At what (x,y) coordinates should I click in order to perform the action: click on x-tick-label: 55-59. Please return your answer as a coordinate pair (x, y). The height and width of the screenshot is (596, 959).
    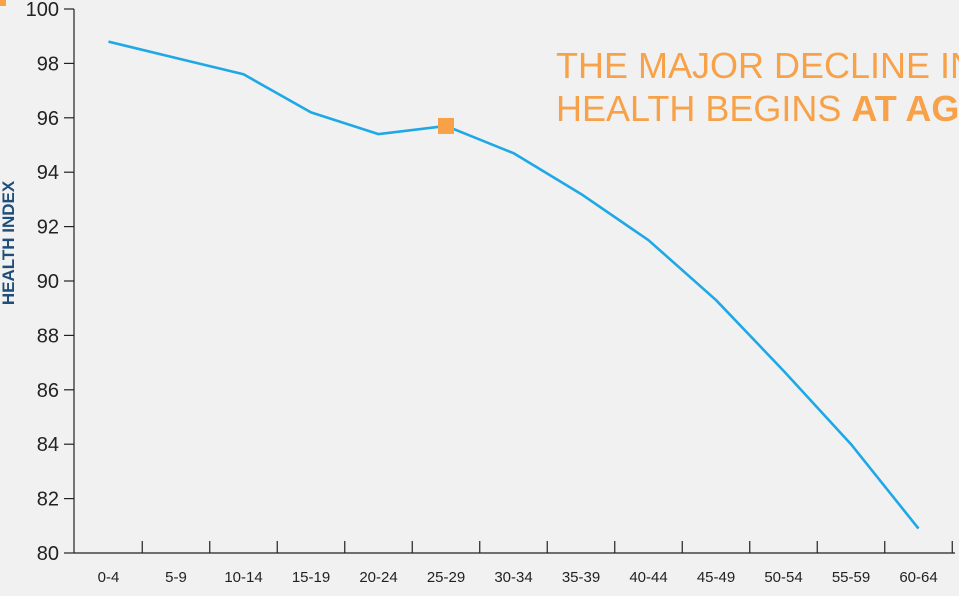
    Looking at the image, I should click on (851, 577).